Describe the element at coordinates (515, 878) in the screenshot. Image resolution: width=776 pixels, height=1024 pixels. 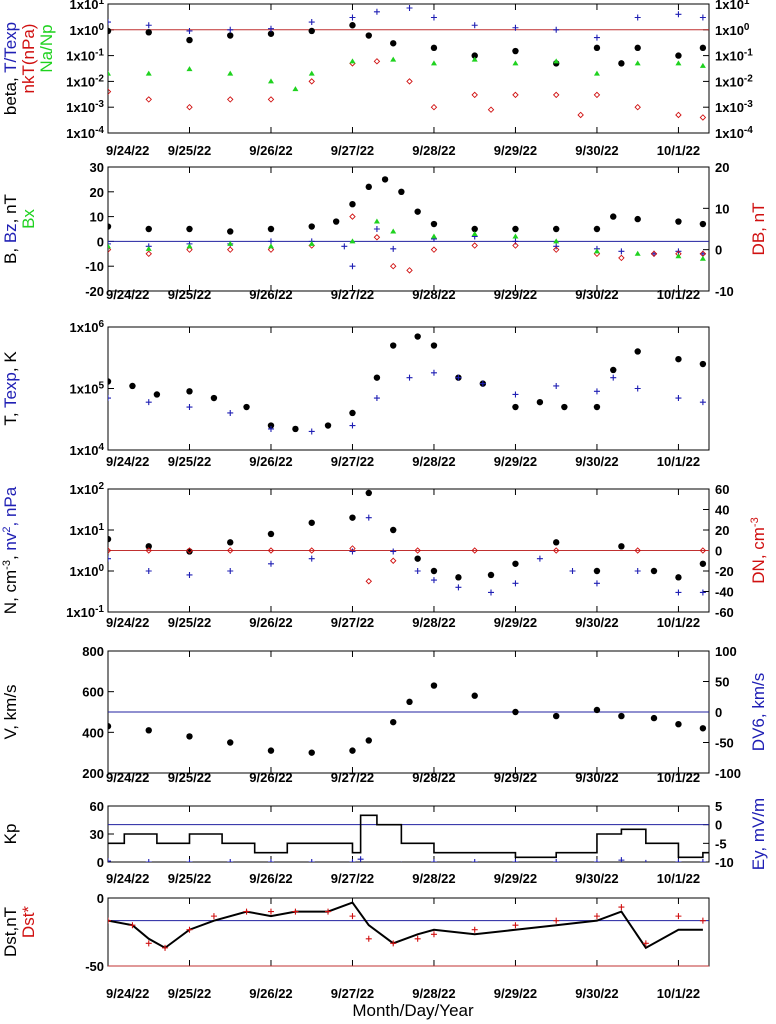
I see `panel-kp-x-tick-label: 9/29/22` at that location.